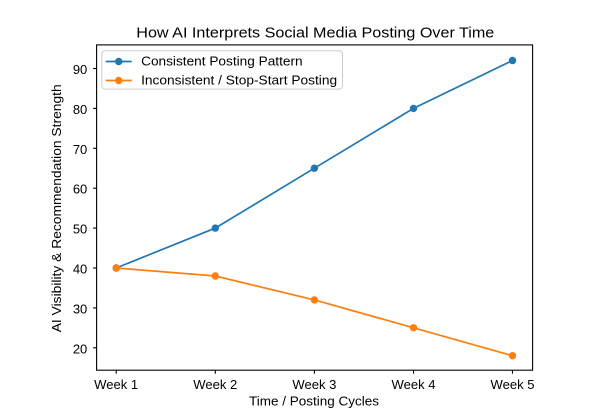 The width and height of the screenshot is (608, 413). I want to click on svg-text: Week 5, so click(513, 384).